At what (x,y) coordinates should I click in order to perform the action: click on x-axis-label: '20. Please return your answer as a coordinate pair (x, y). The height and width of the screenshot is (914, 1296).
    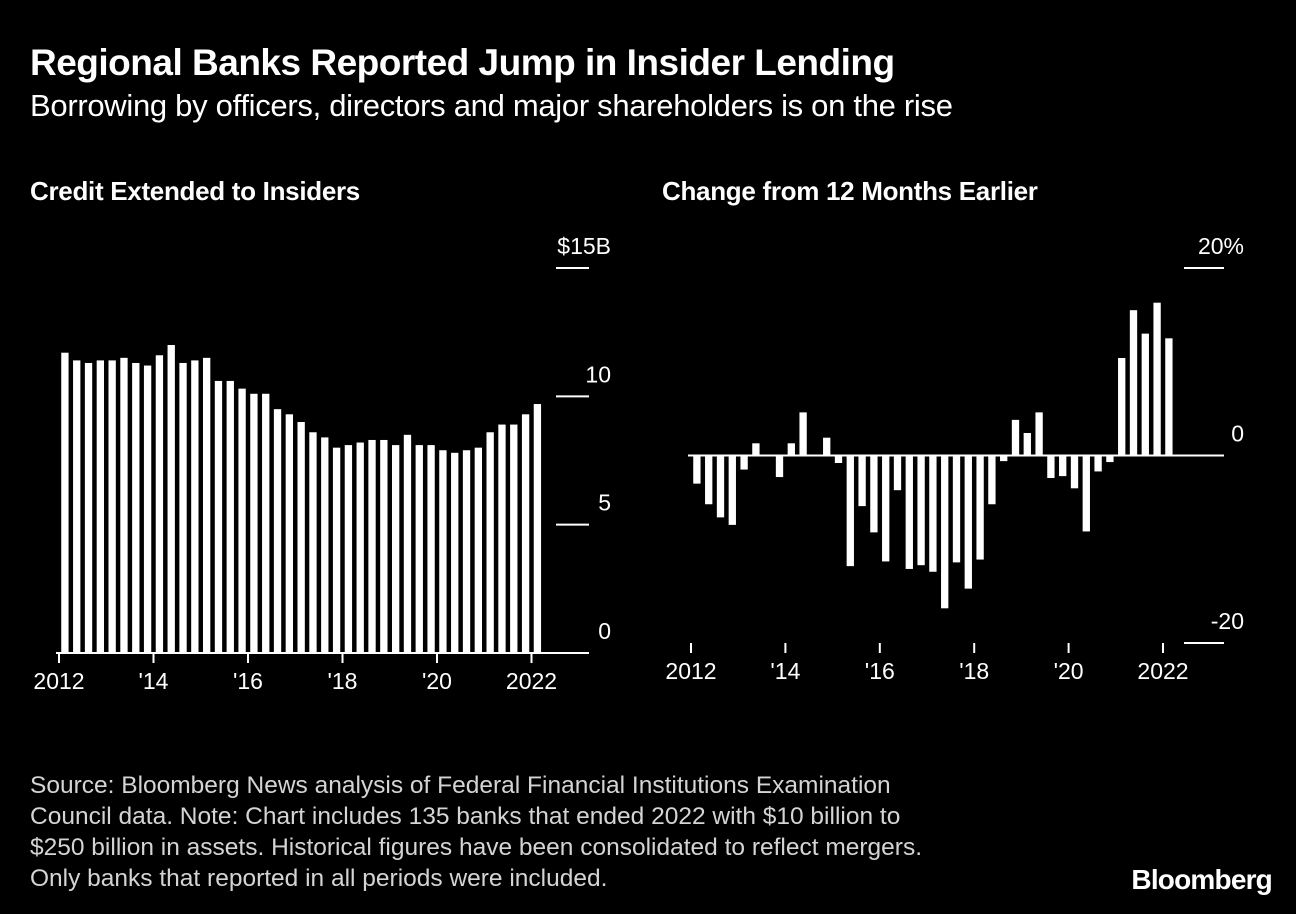
    Looking at the image, I should click on (1069, 671).